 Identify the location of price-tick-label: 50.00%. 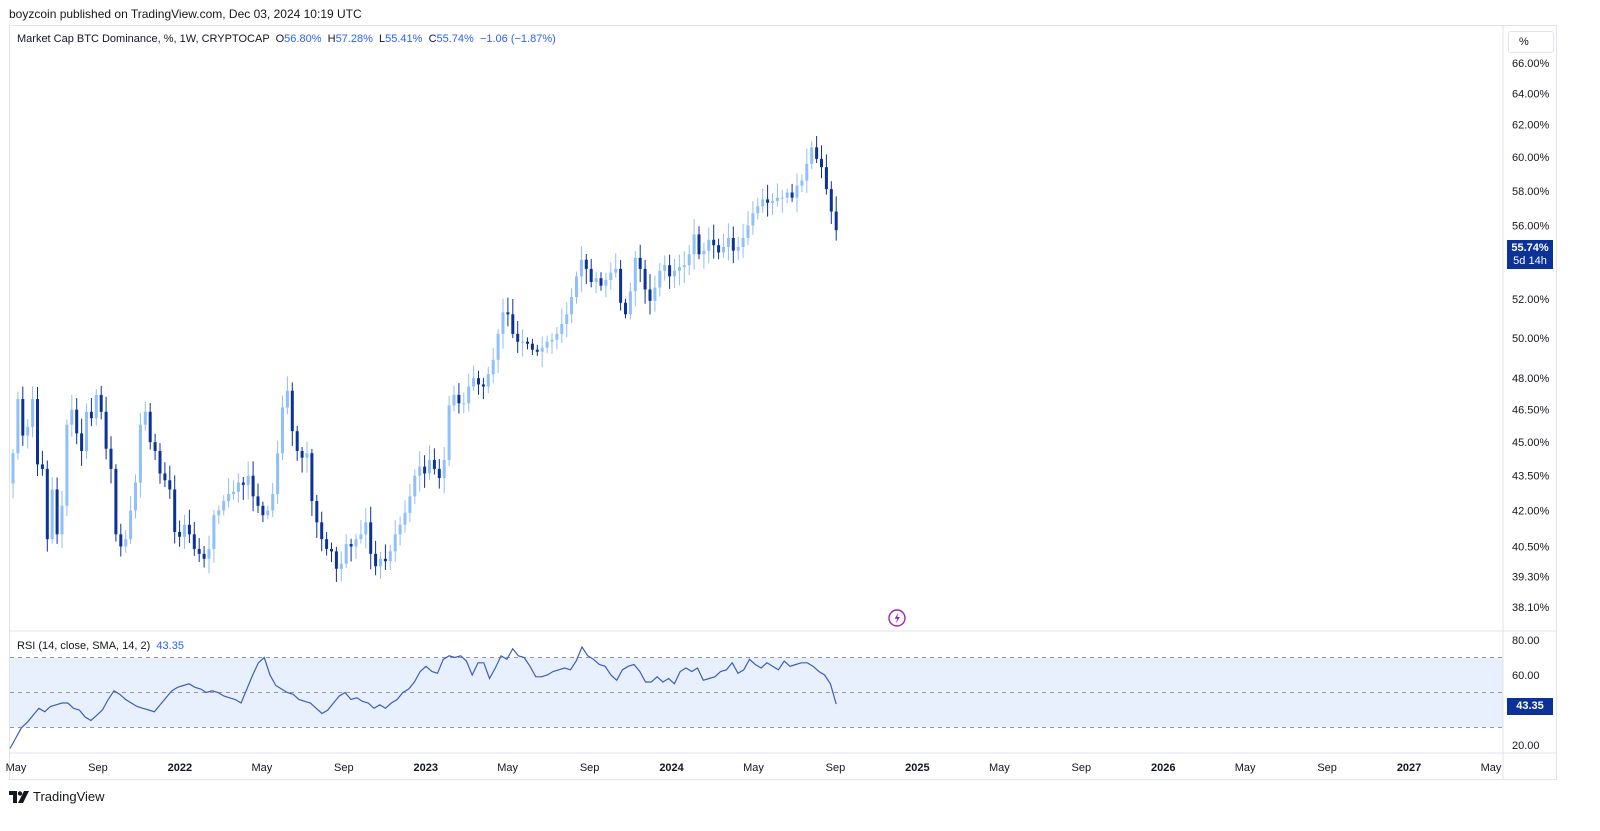
(1531, 339).